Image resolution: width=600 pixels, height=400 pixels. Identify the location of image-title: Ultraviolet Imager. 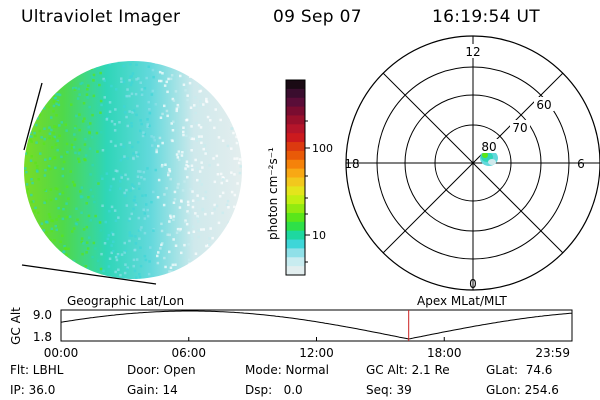
(101, 17).